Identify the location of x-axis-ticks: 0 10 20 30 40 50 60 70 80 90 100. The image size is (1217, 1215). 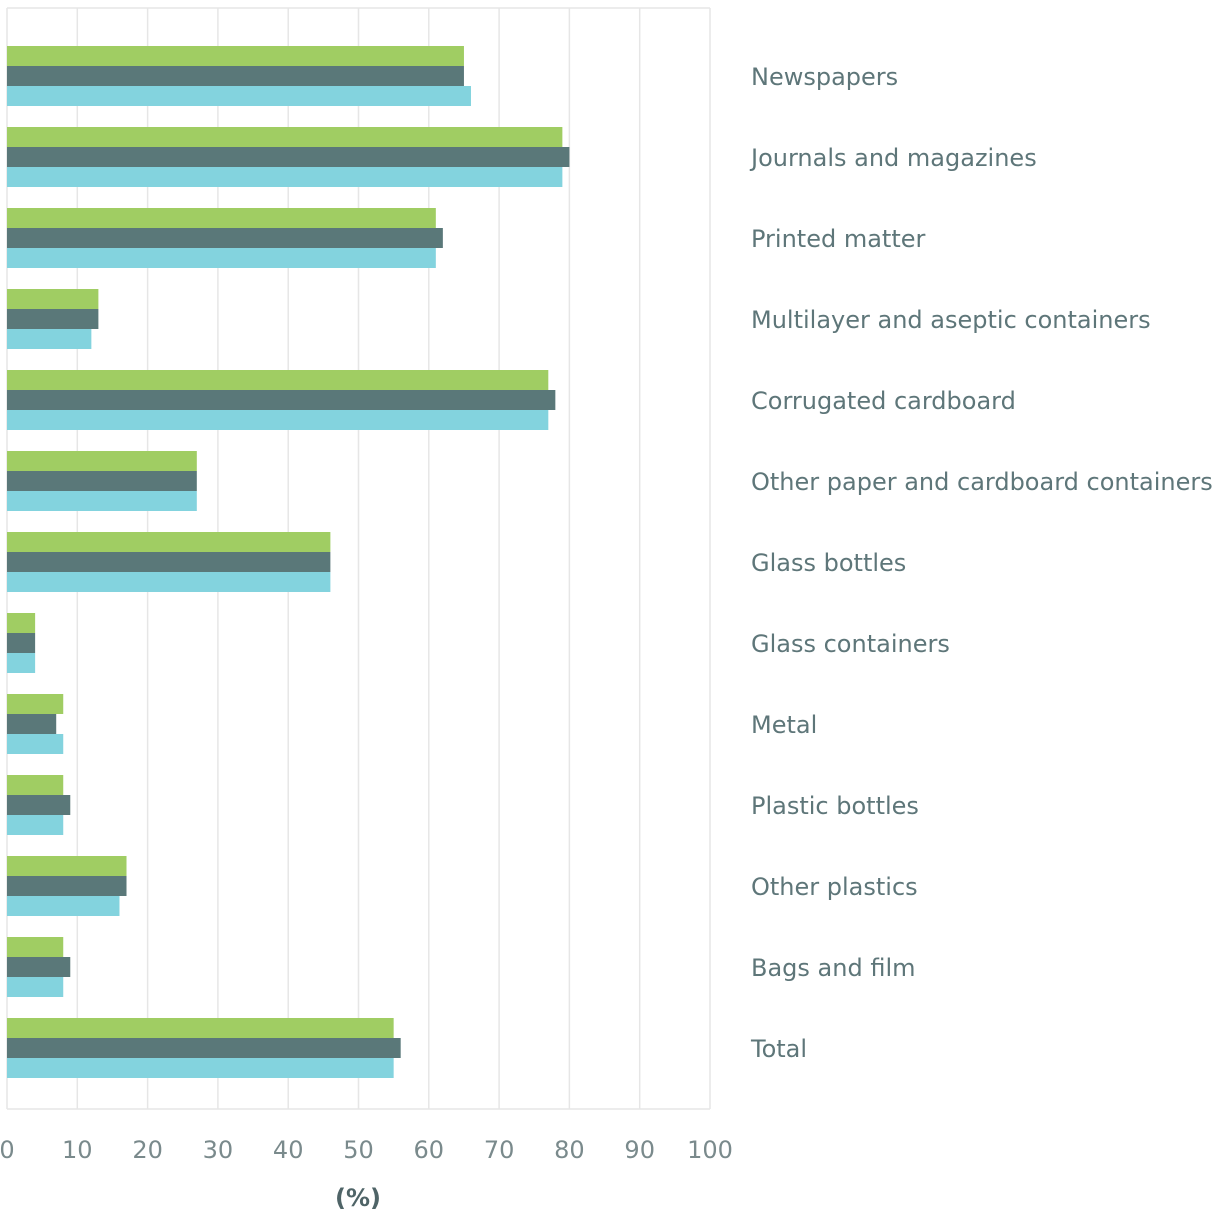
(366, 1150).